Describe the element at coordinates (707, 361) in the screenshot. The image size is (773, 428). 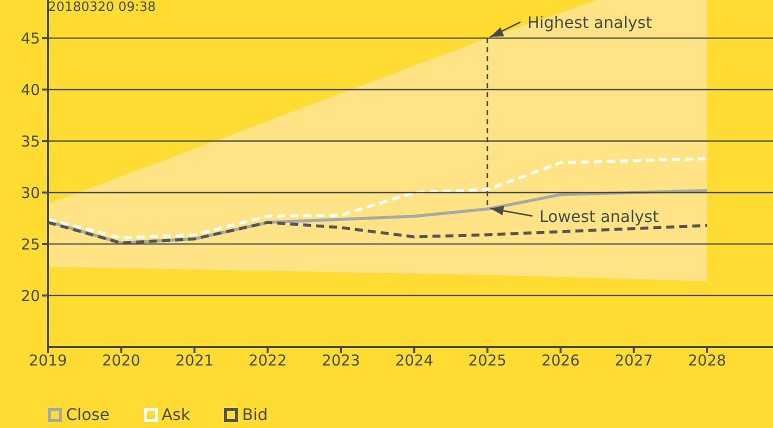
I see `x-tick-label: 2028` at that location.